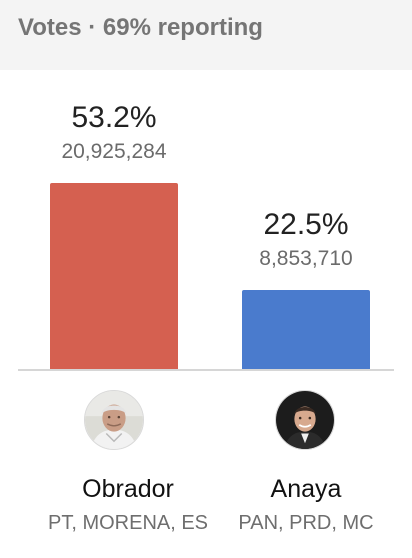 This screenshot has height=558, width=412. What do you see at coordinates (114, 117) in the screenshot?
I see `percent-label: 53.2%` at bounding box center [114, 117].